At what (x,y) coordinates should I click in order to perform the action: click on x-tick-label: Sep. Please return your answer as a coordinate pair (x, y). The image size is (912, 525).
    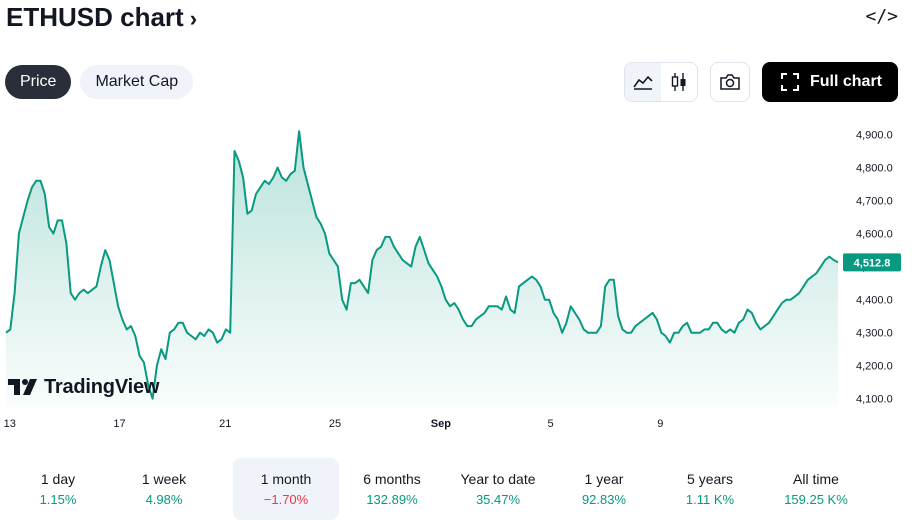
    Looking at the image, I should click on (441, 424).